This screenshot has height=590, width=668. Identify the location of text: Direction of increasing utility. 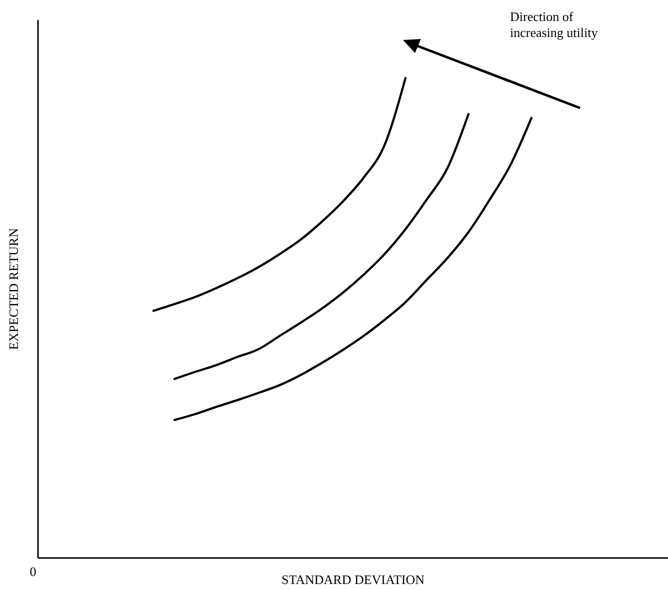
(554, 24).